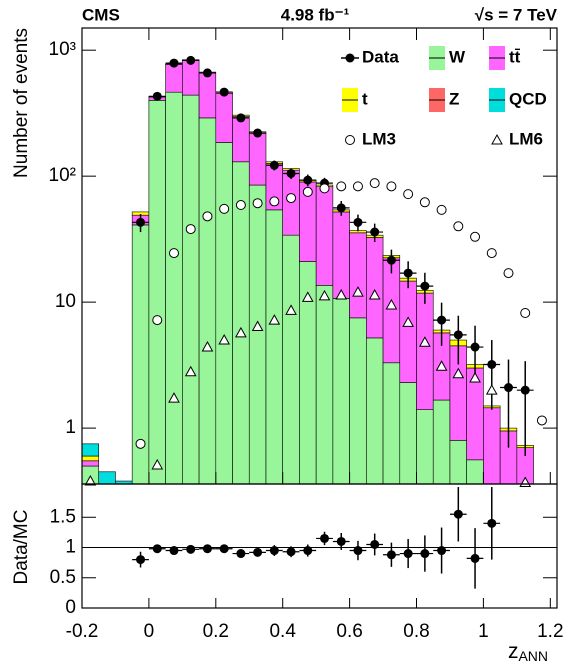  What do you see at coordinates (526, 138) in the screenshot?
I see `legend-label: LM6` at bounding box center [526, 138].